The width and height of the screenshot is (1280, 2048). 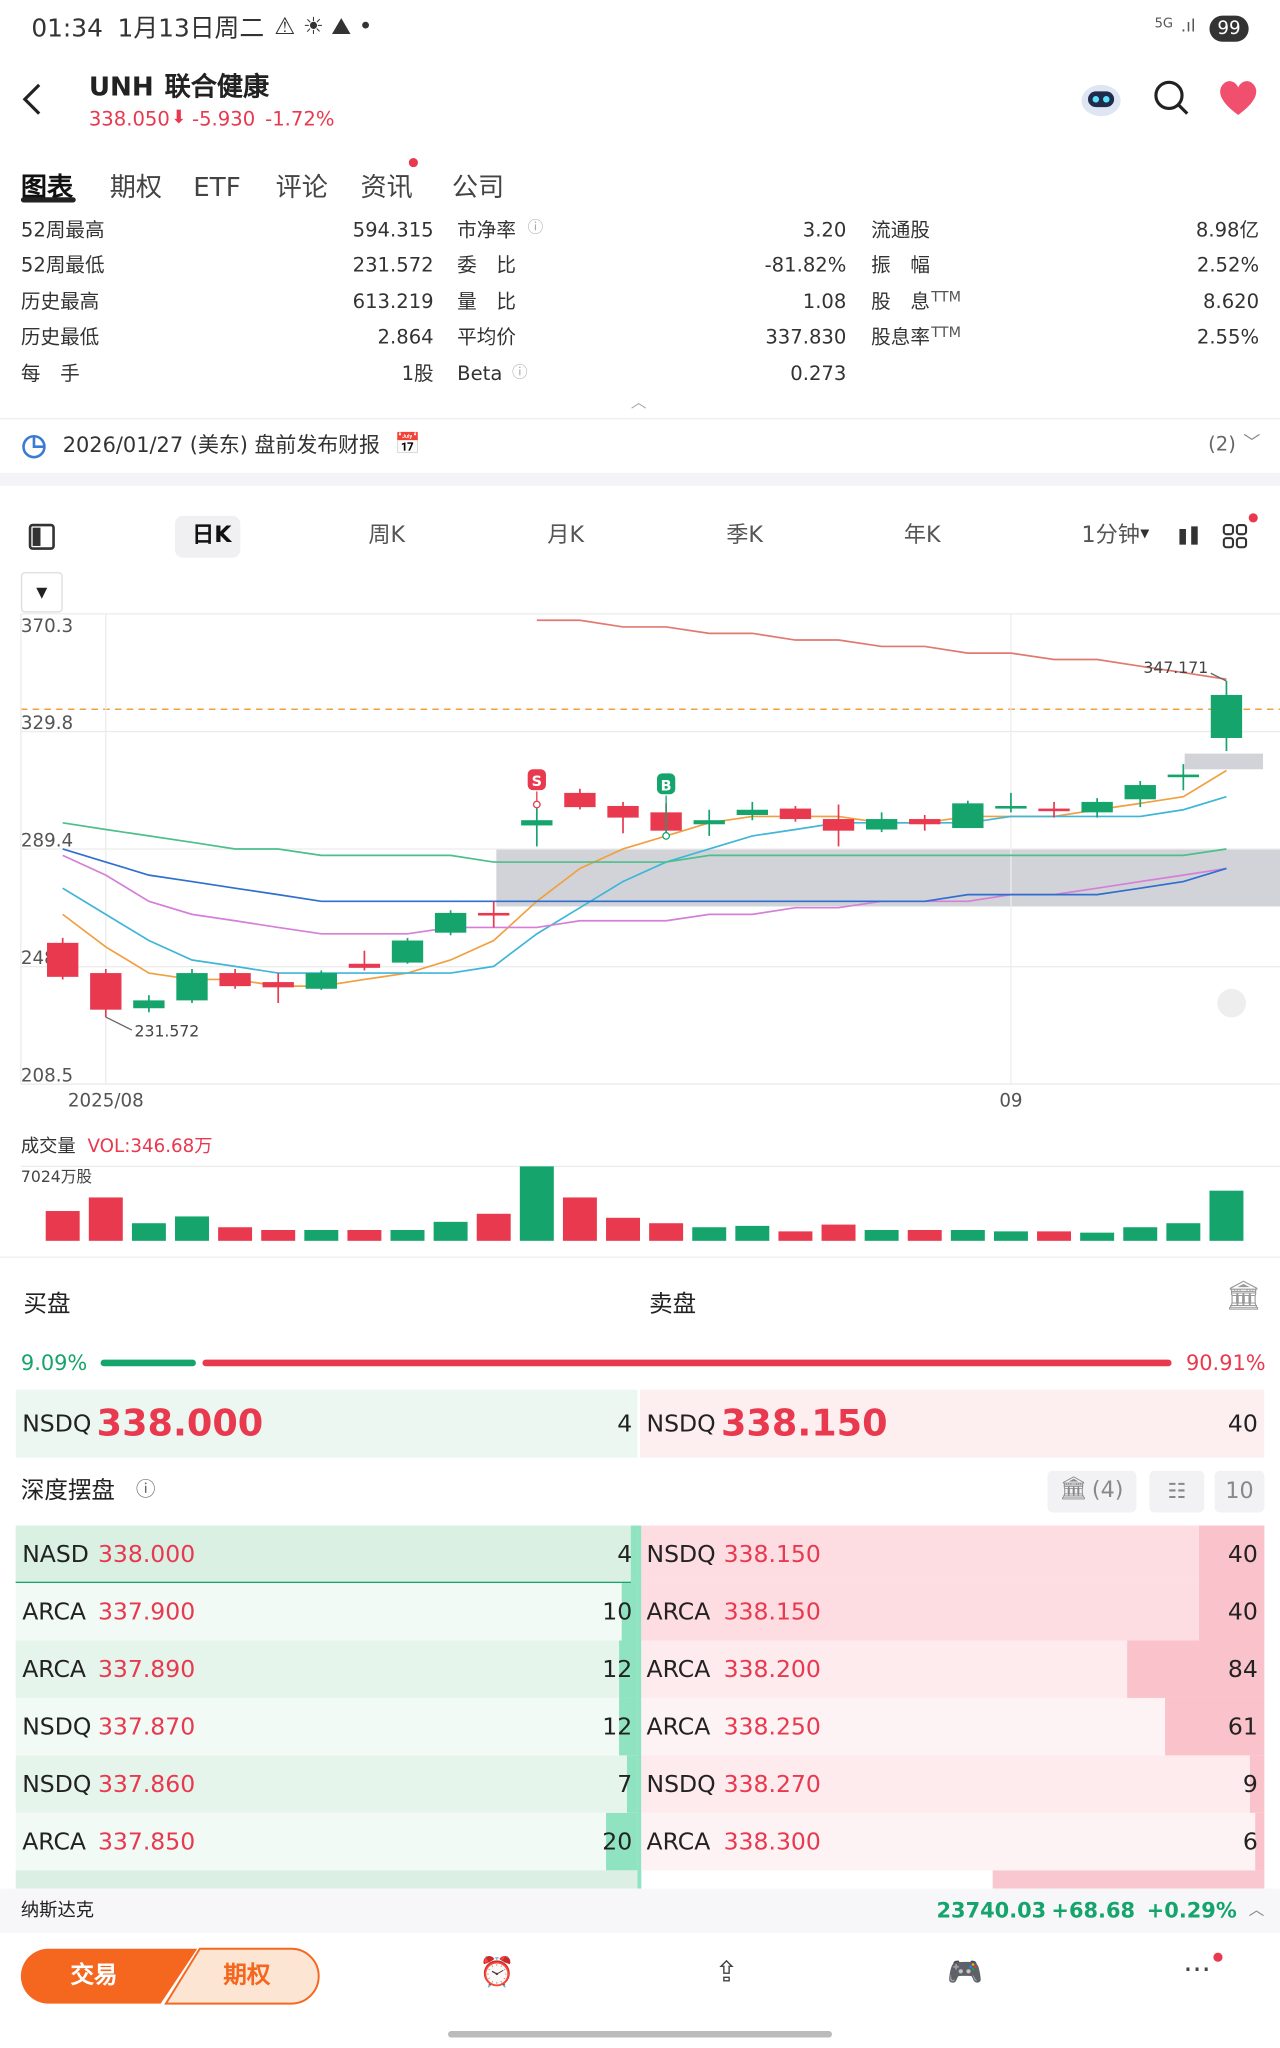 I want to click on bid-size: 7, so click(x=625, y=1785).